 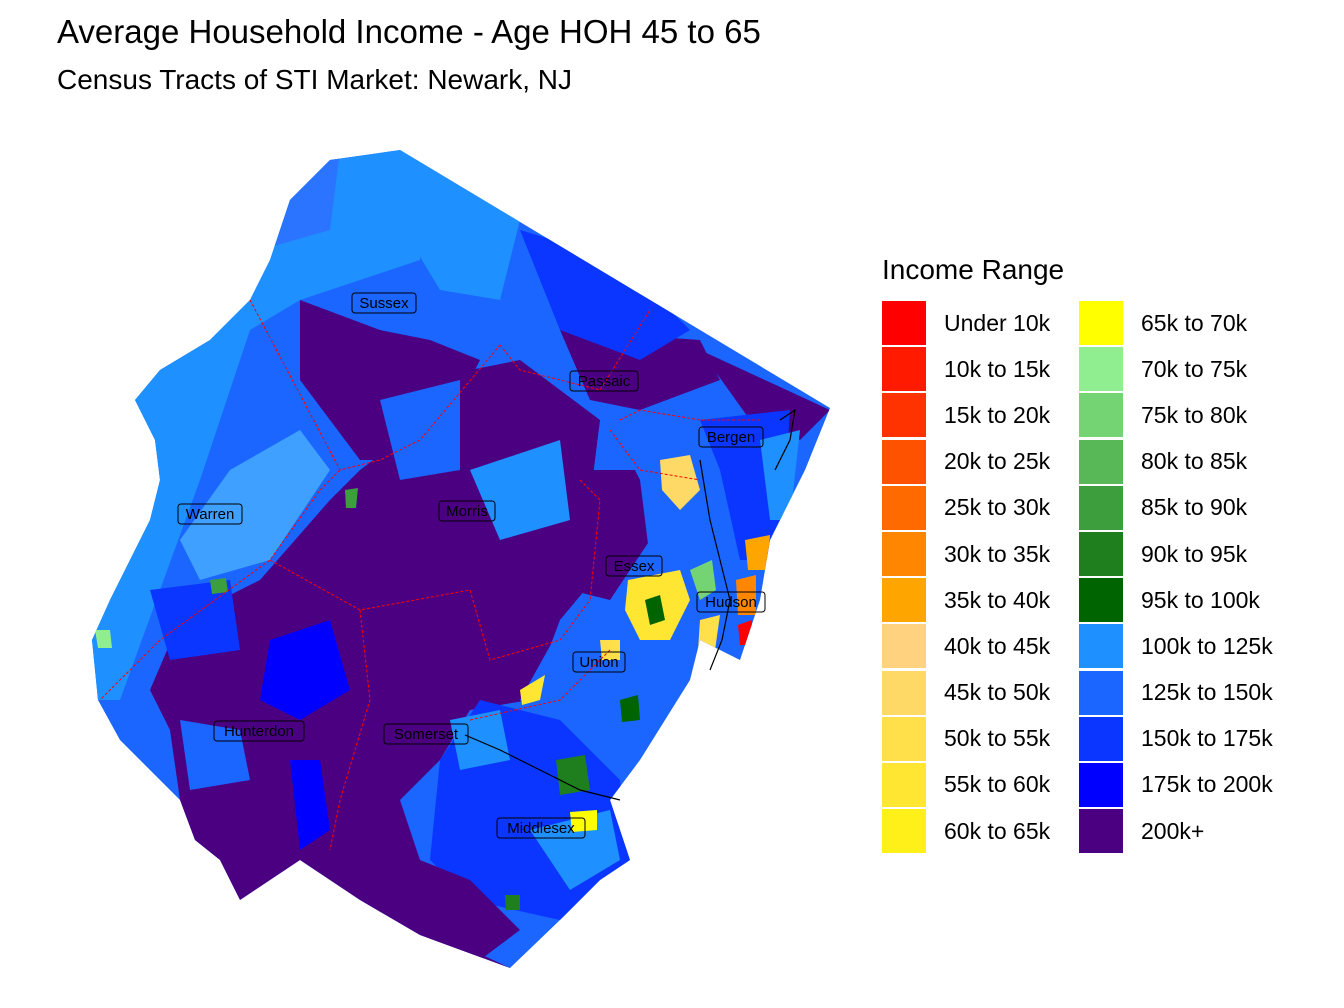 What do you see at coordinates (430, 610) in the screenshot?
I see `boundary-morris-somerset` at bounding box center [430, 610].